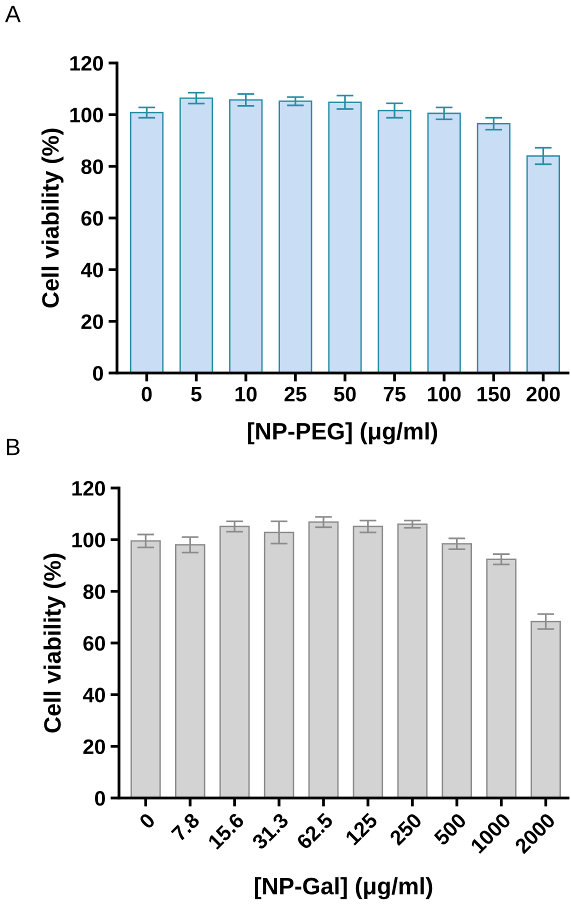 The width and height of the screenshot is (571, 918). What do you see at coordinates (295, 394) in the screenshot?
I see `x-tick-label: 25` at bounding box center [295, 394].